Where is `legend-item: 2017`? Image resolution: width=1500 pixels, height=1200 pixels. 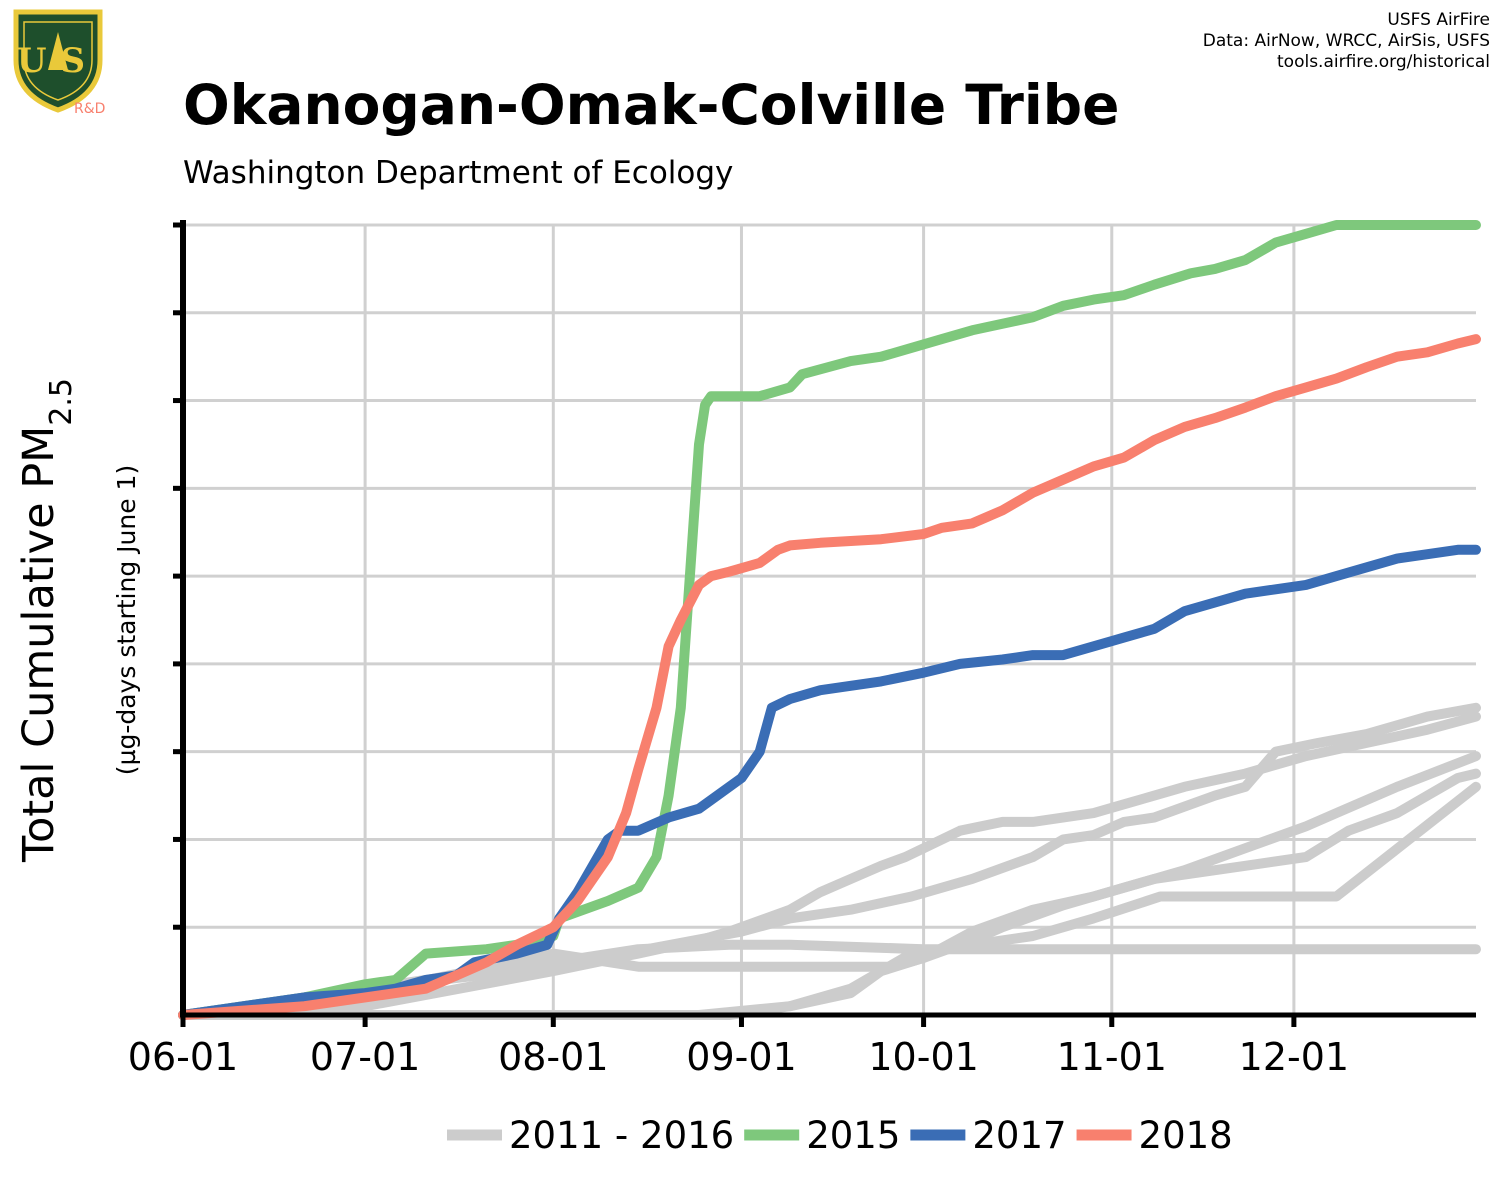
legend-item: 2017 is located at coordinates (988, 1135).